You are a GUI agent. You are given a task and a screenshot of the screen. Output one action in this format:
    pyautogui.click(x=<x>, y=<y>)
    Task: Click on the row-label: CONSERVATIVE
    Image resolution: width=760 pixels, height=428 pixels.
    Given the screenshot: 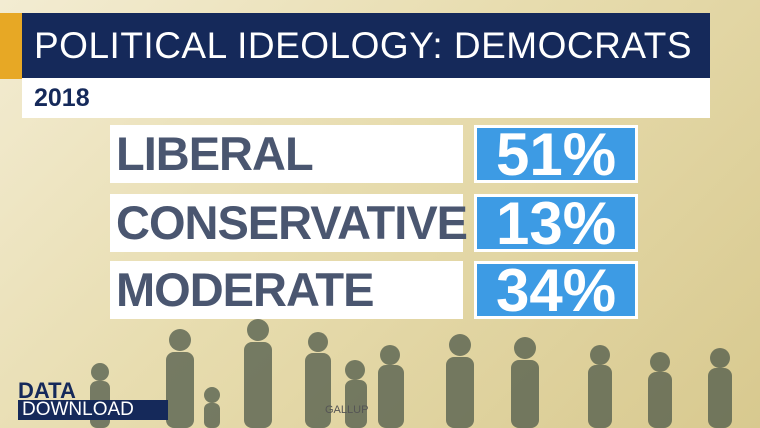 What is the action you would take?
    pyautogui.click(x=289, y=223)
    